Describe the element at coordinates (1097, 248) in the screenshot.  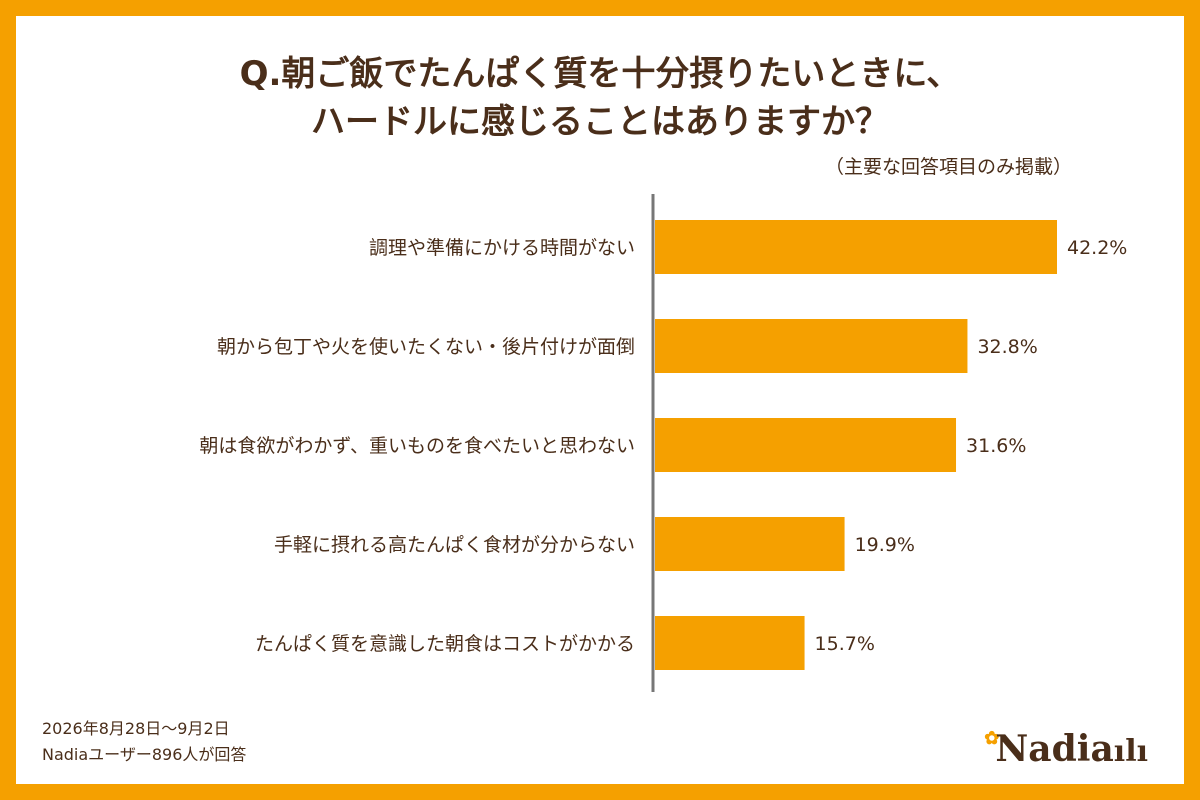
I see `value-label-0: 42.2%` at that location.